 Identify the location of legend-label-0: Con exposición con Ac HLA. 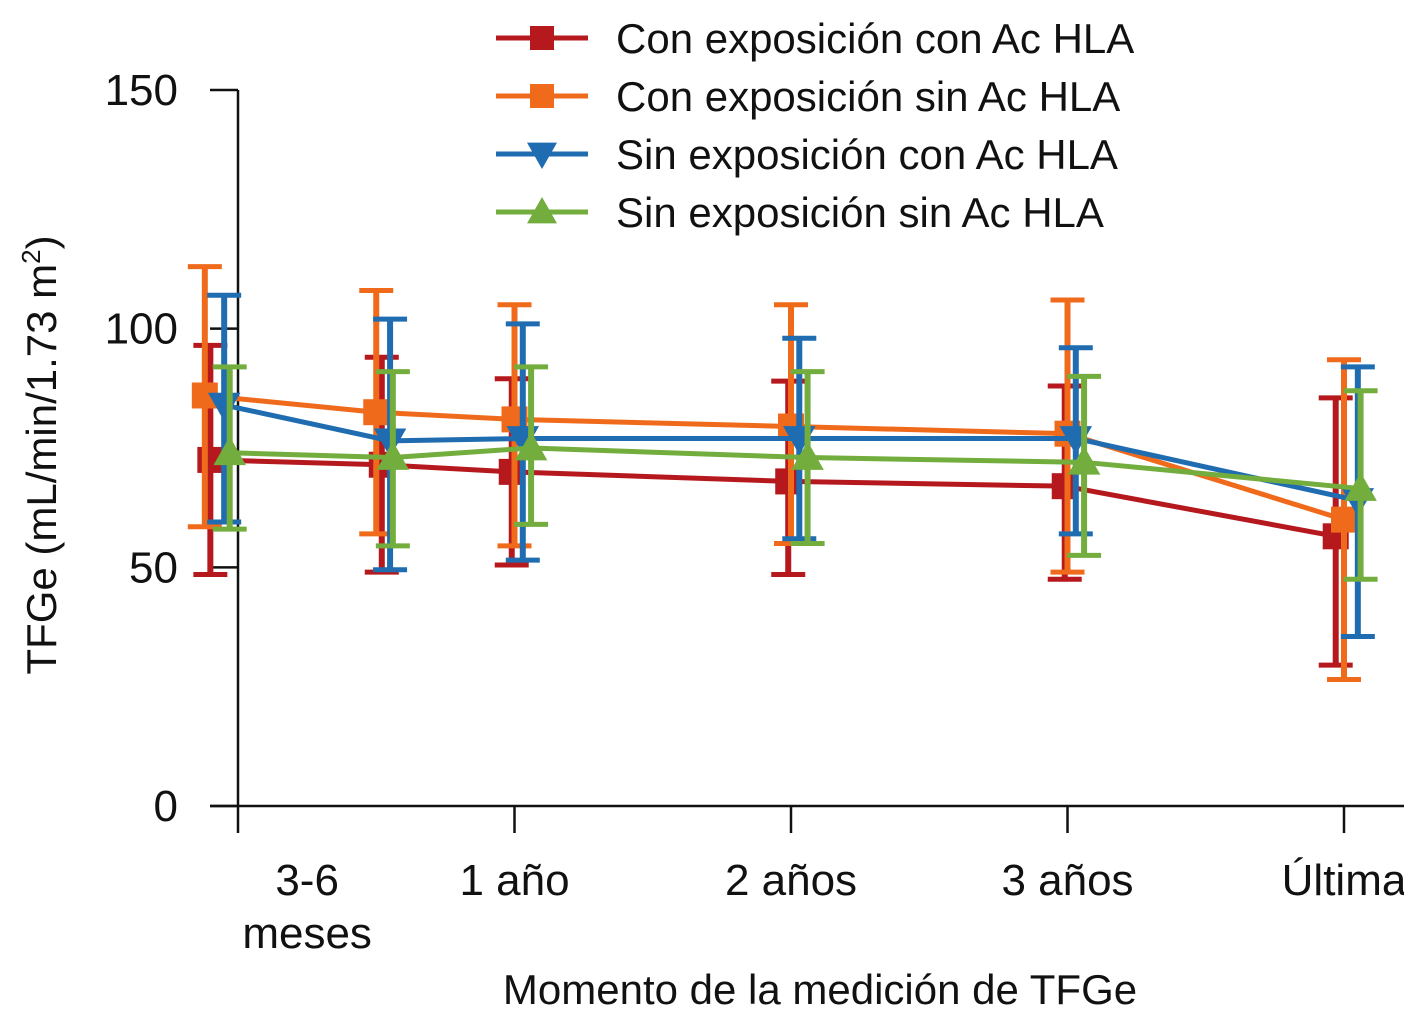
(875, 38).